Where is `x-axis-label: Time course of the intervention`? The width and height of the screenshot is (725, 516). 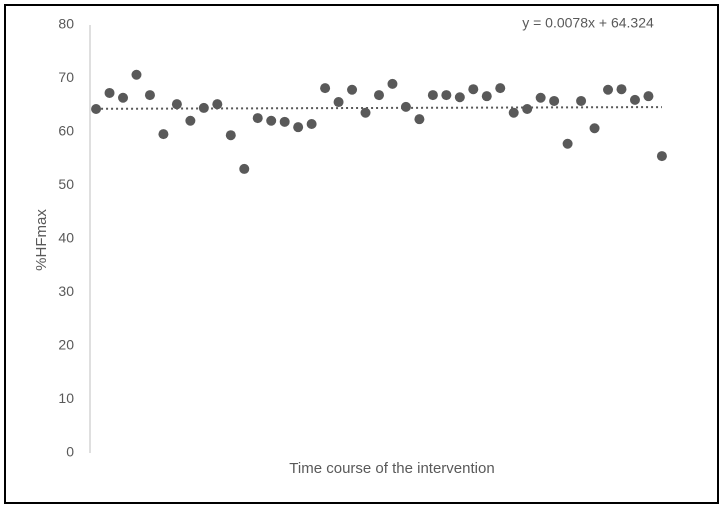 x-axis-label: Time course of the intervention is located at coordinates (391, 468).